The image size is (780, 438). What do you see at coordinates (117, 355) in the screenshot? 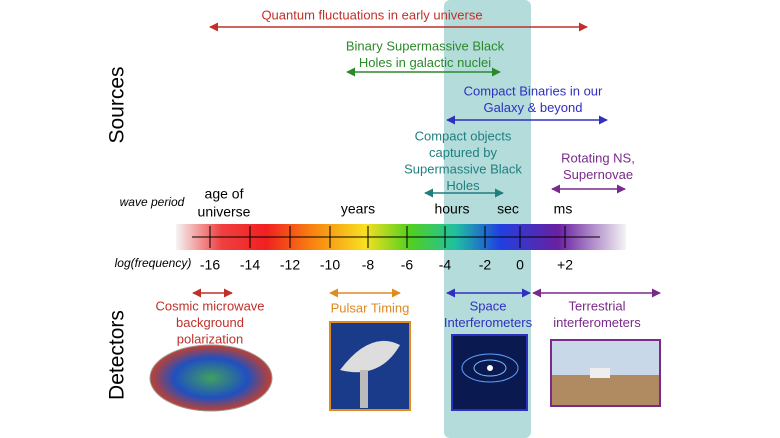
I see `detectors-heading: Detectors` at bounding box center [117, 355].